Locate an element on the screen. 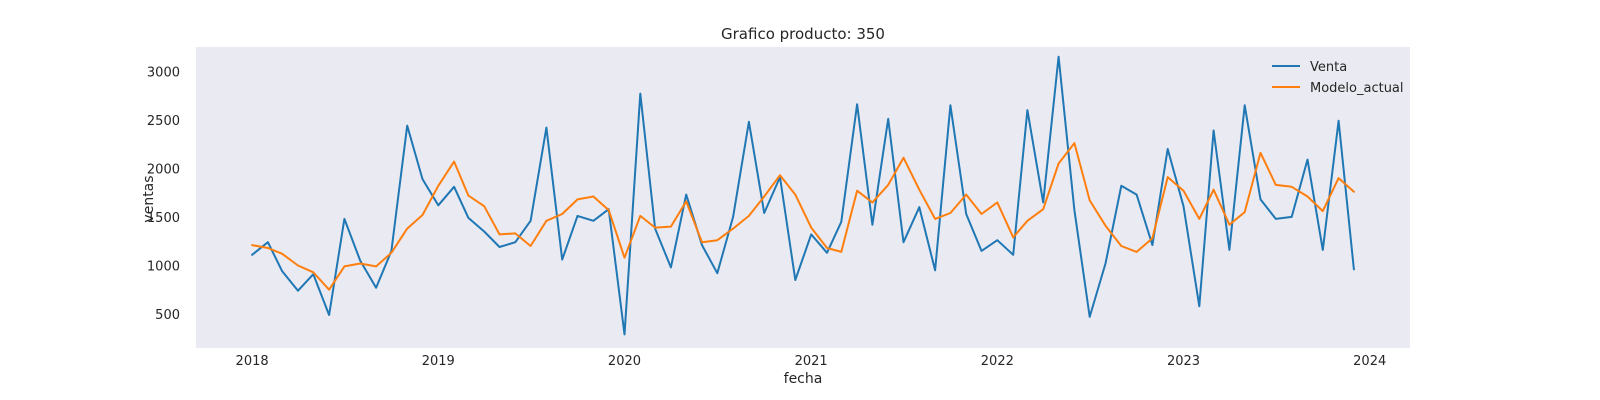 The image size is (1600, 400). x-tick-label: 2024 is located at coordinates (1369, 361).